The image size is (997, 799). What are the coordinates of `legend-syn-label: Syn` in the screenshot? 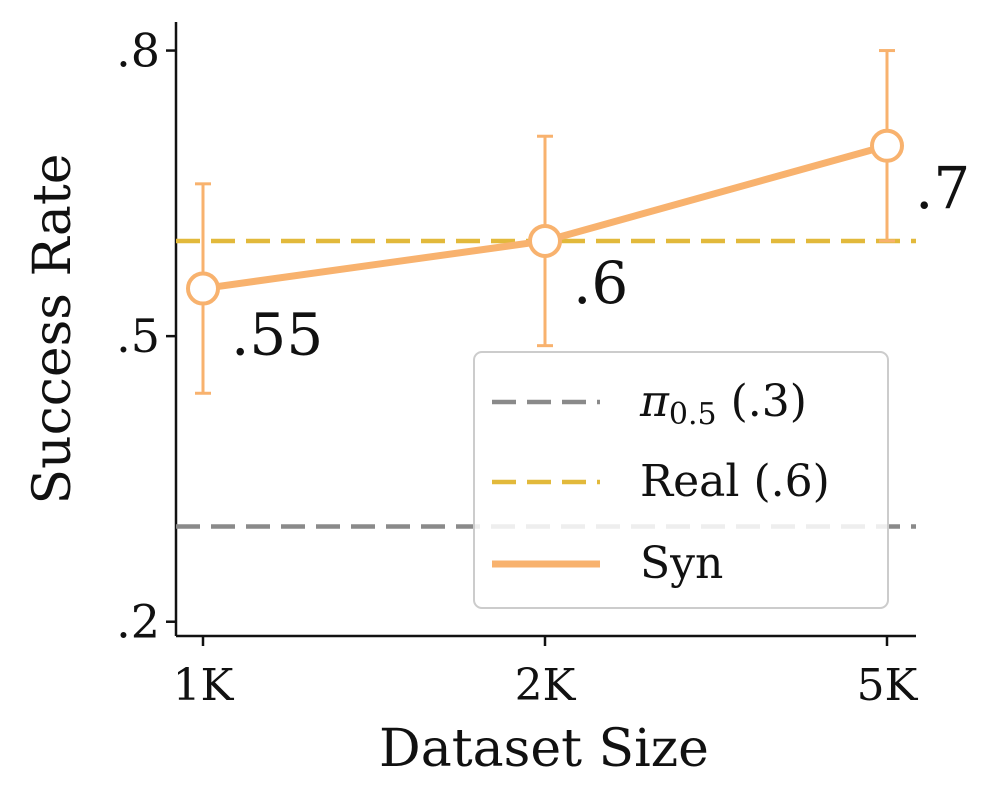 It's located at (681, 563).